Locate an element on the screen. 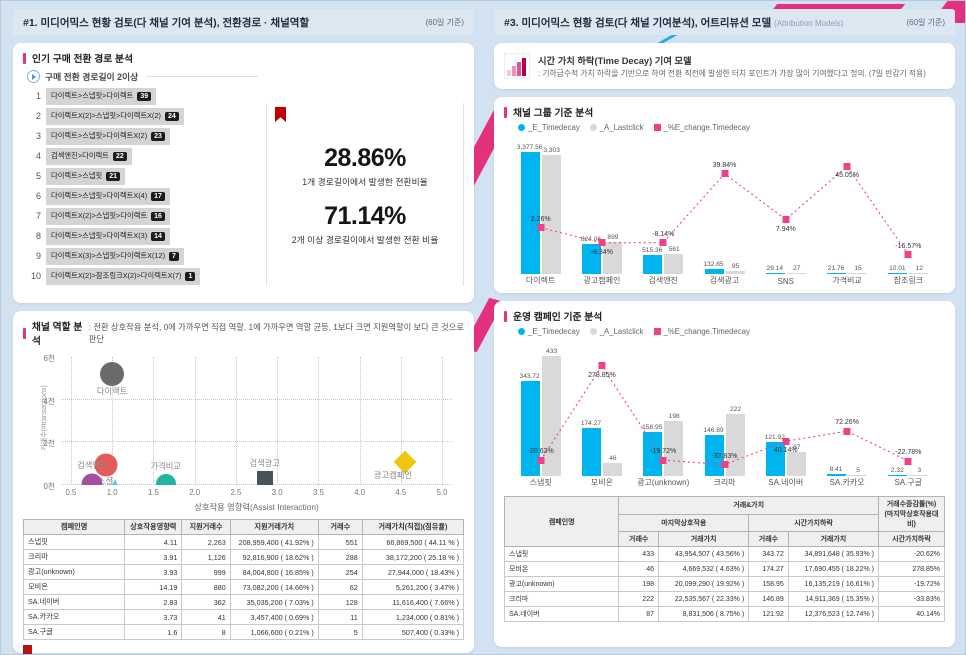  path-bar: 다이렉트X(2)>스냅핏>다이렉트X(2) 24 is located at coordinates (115, 116).